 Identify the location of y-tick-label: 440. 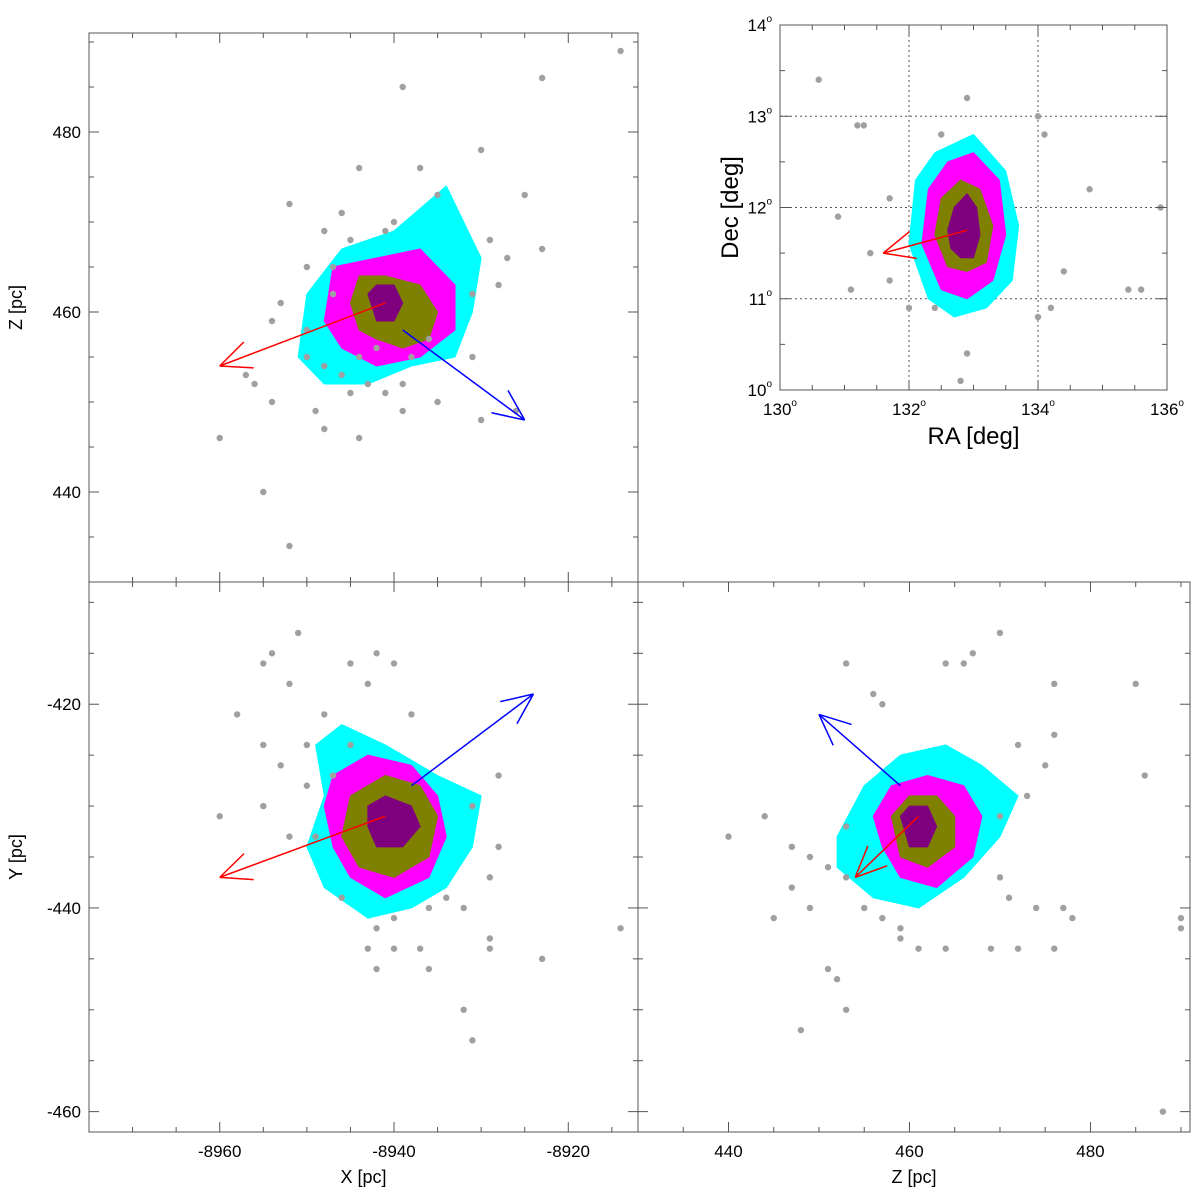
(67, 492).